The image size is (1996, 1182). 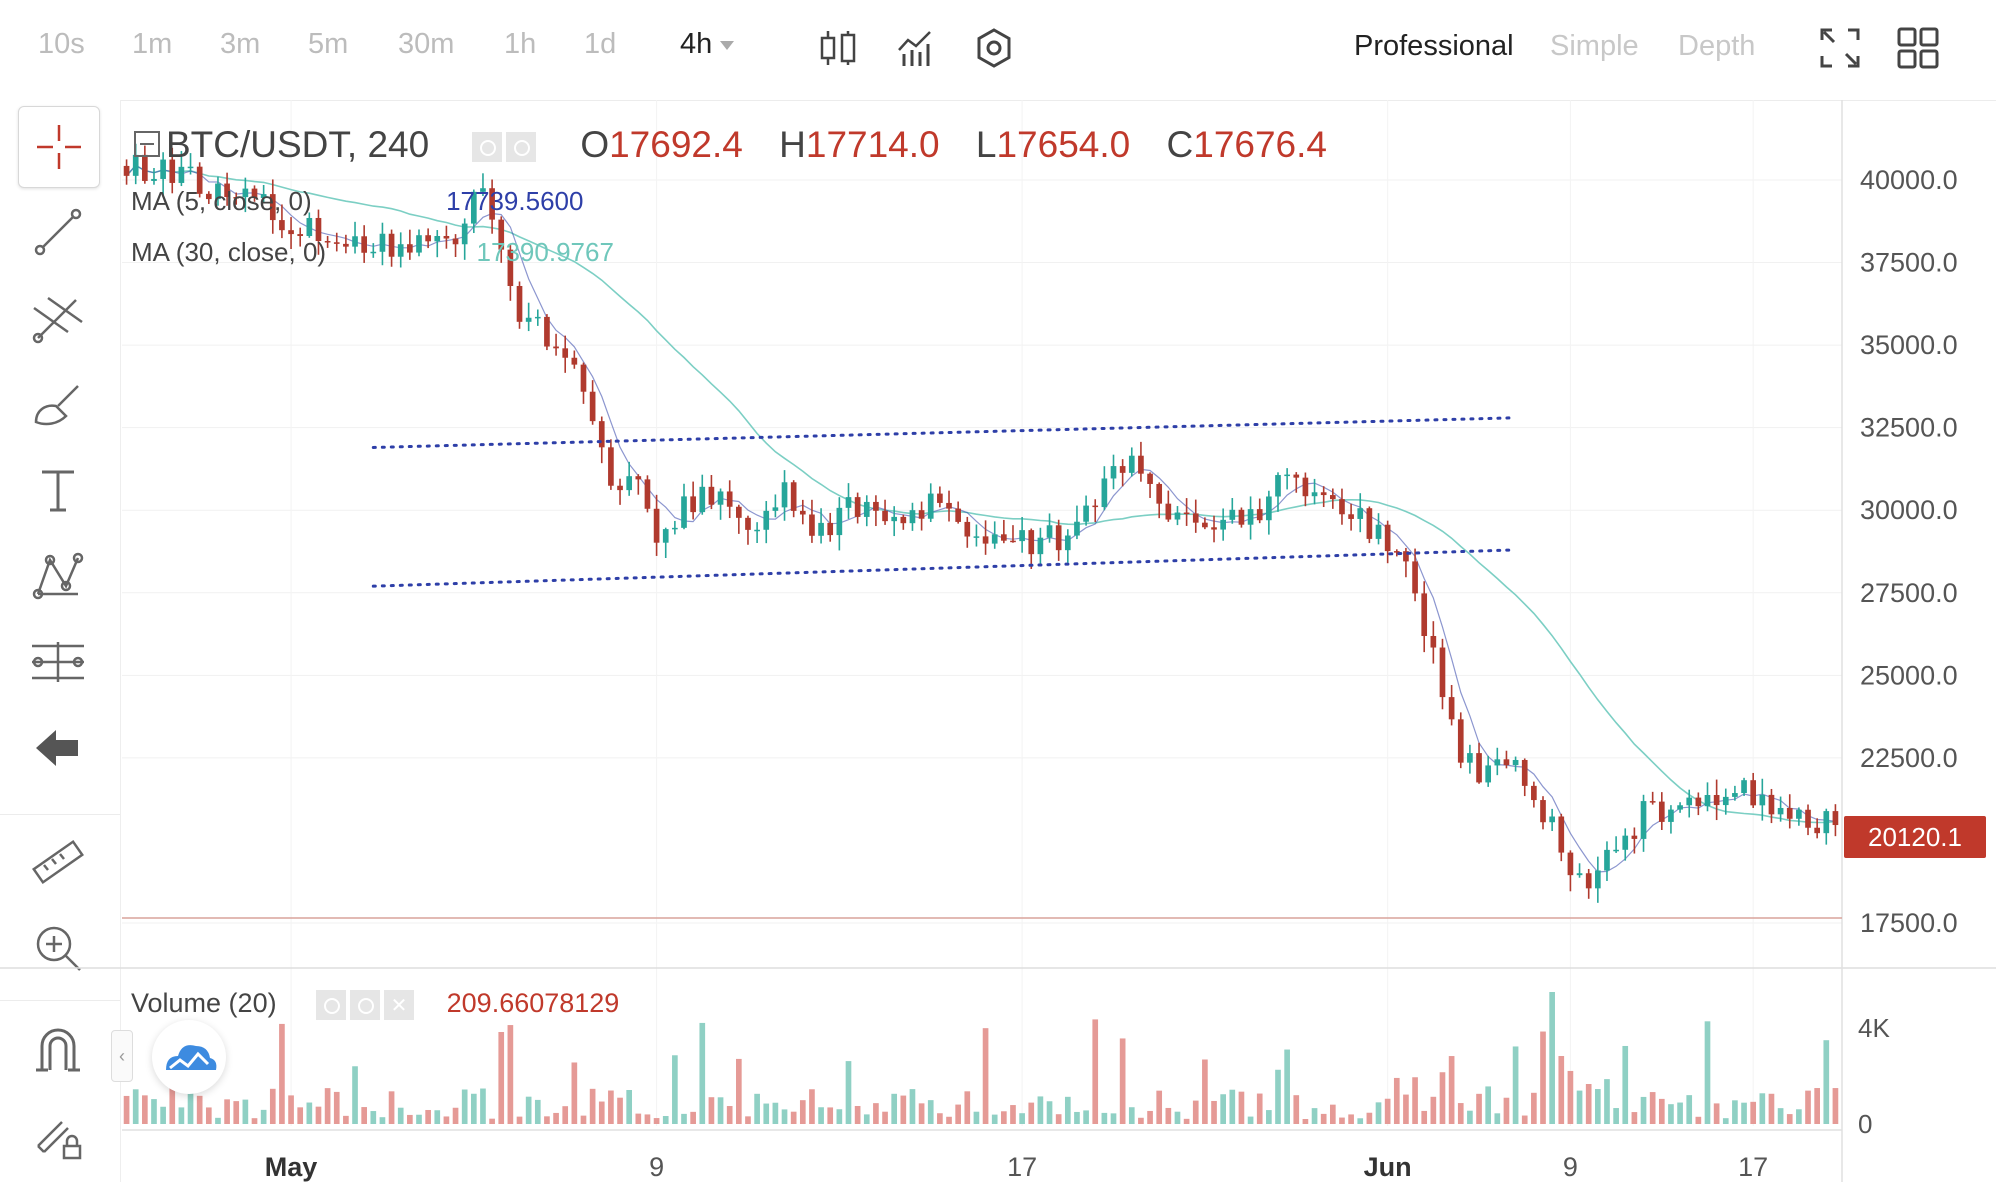 I want to click on trend-line-icon, so click(x=58, y=232).